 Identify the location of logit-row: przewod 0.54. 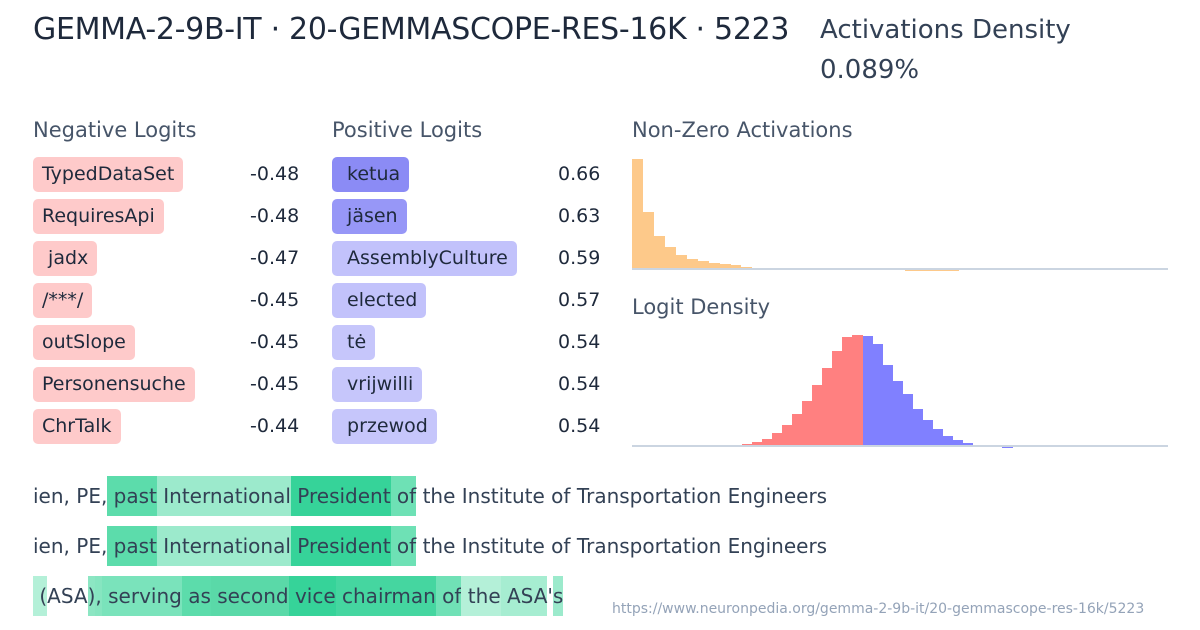
(467, 430).